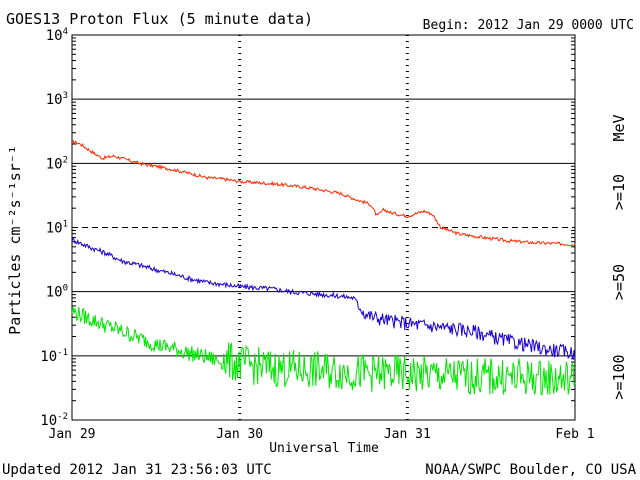 This screenshot has height=480, width=640. I want to click on y-tick-label: 10⁴, so click(57, 35).